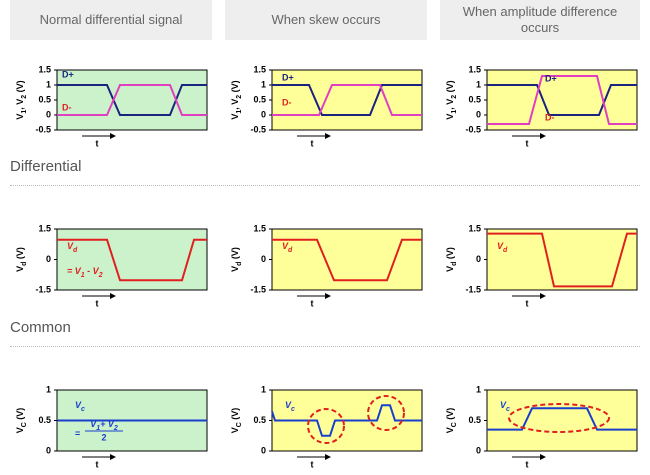 The width and height of the screenshot is (650, 475). Describe the element at coordinates (92, 271) in the screenshot. I see `text-part: - V` at that location.